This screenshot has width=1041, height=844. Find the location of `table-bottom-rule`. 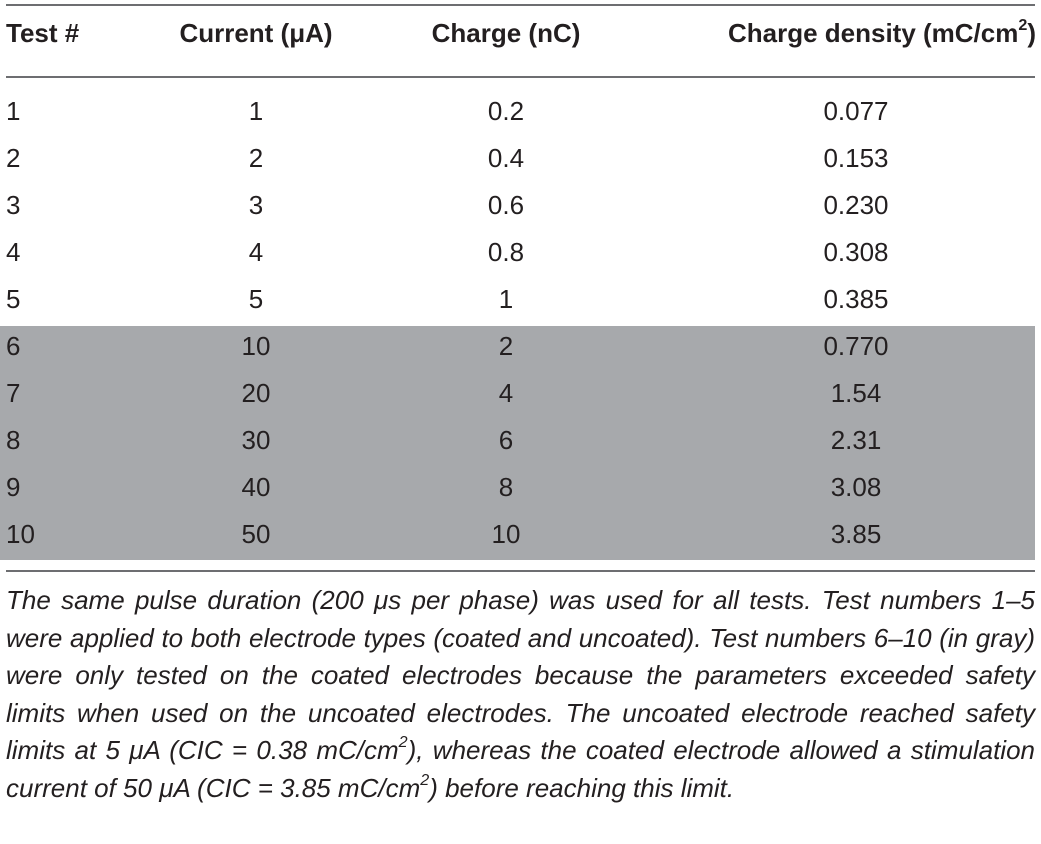

table-bottom-rule is located at coordinates (520, 571).